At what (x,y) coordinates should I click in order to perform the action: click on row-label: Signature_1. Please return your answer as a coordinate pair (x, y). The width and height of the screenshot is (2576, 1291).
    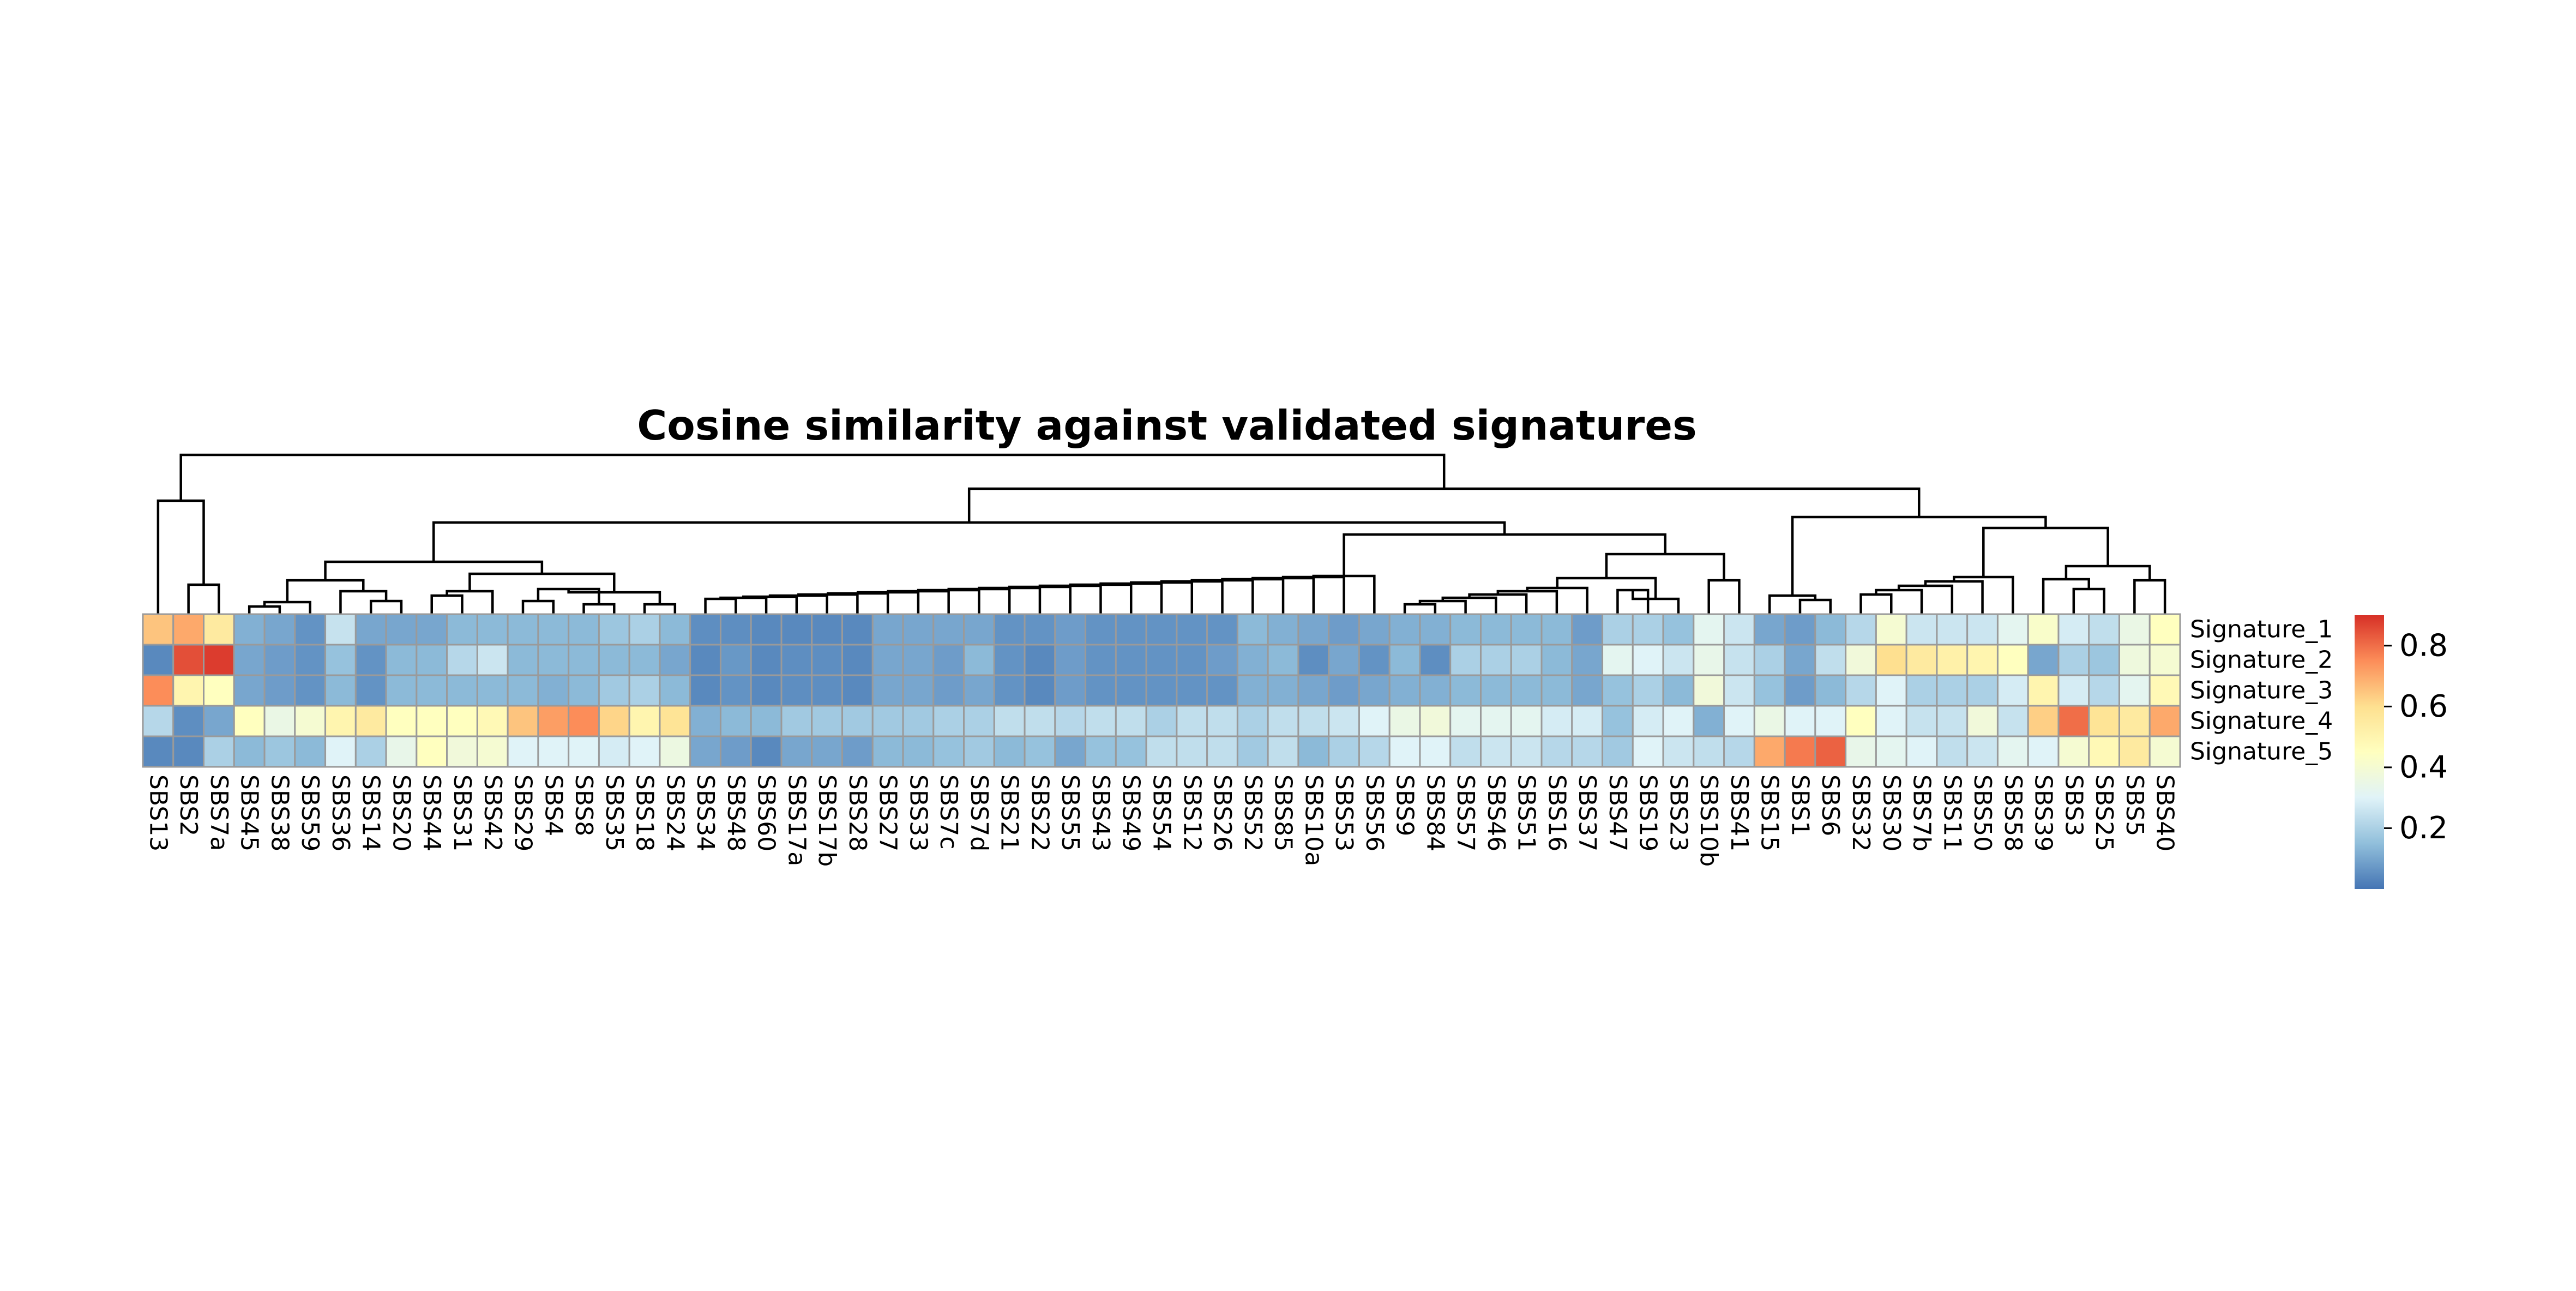
    Looking at the image, I should click on (2261, 630).